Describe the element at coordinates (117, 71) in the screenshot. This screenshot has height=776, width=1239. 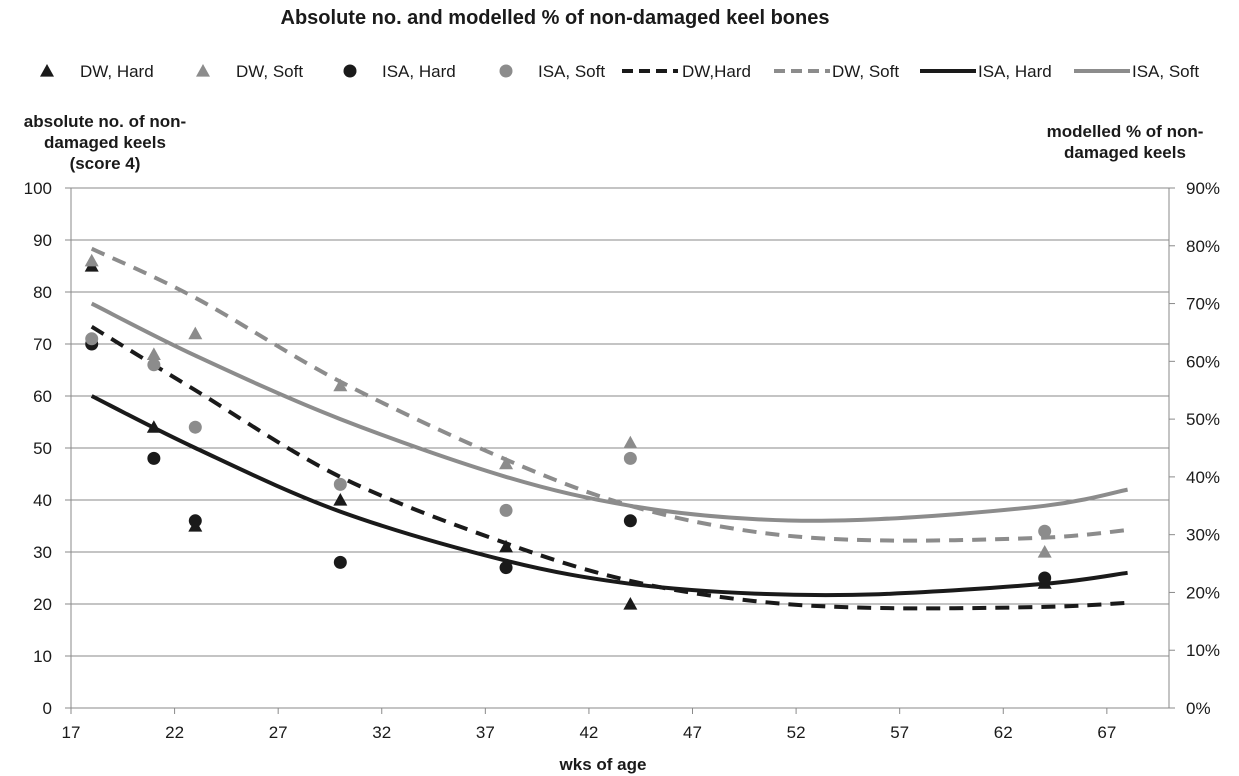
I see `legend-dw-hard-label: DW, Hard` at that location.